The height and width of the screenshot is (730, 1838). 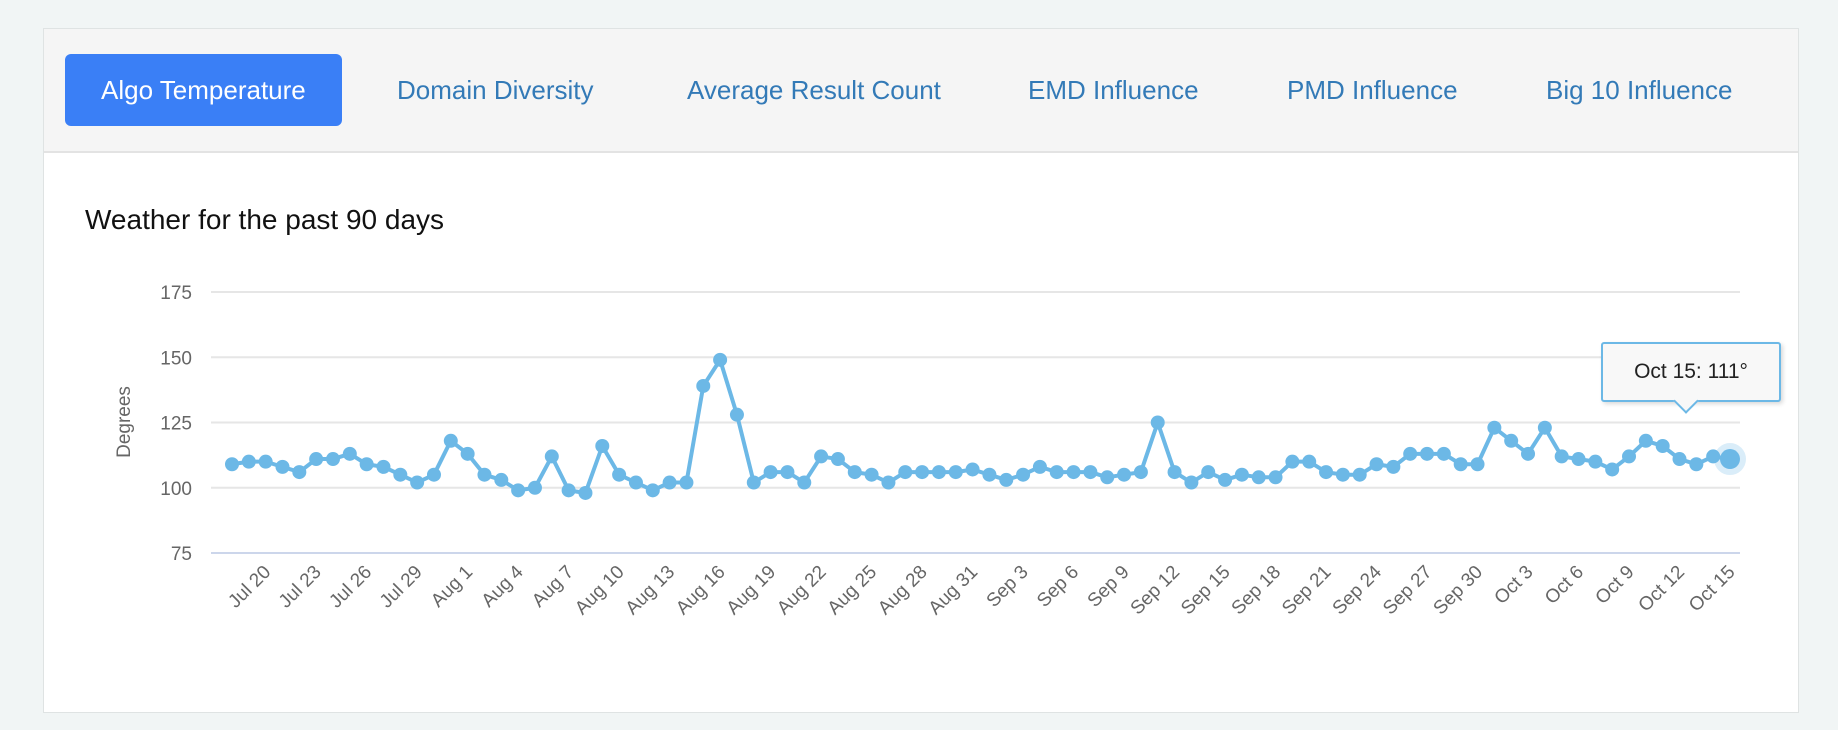 I want to click on x-tick-label: Sep 30, so click(x=1458, y=590).